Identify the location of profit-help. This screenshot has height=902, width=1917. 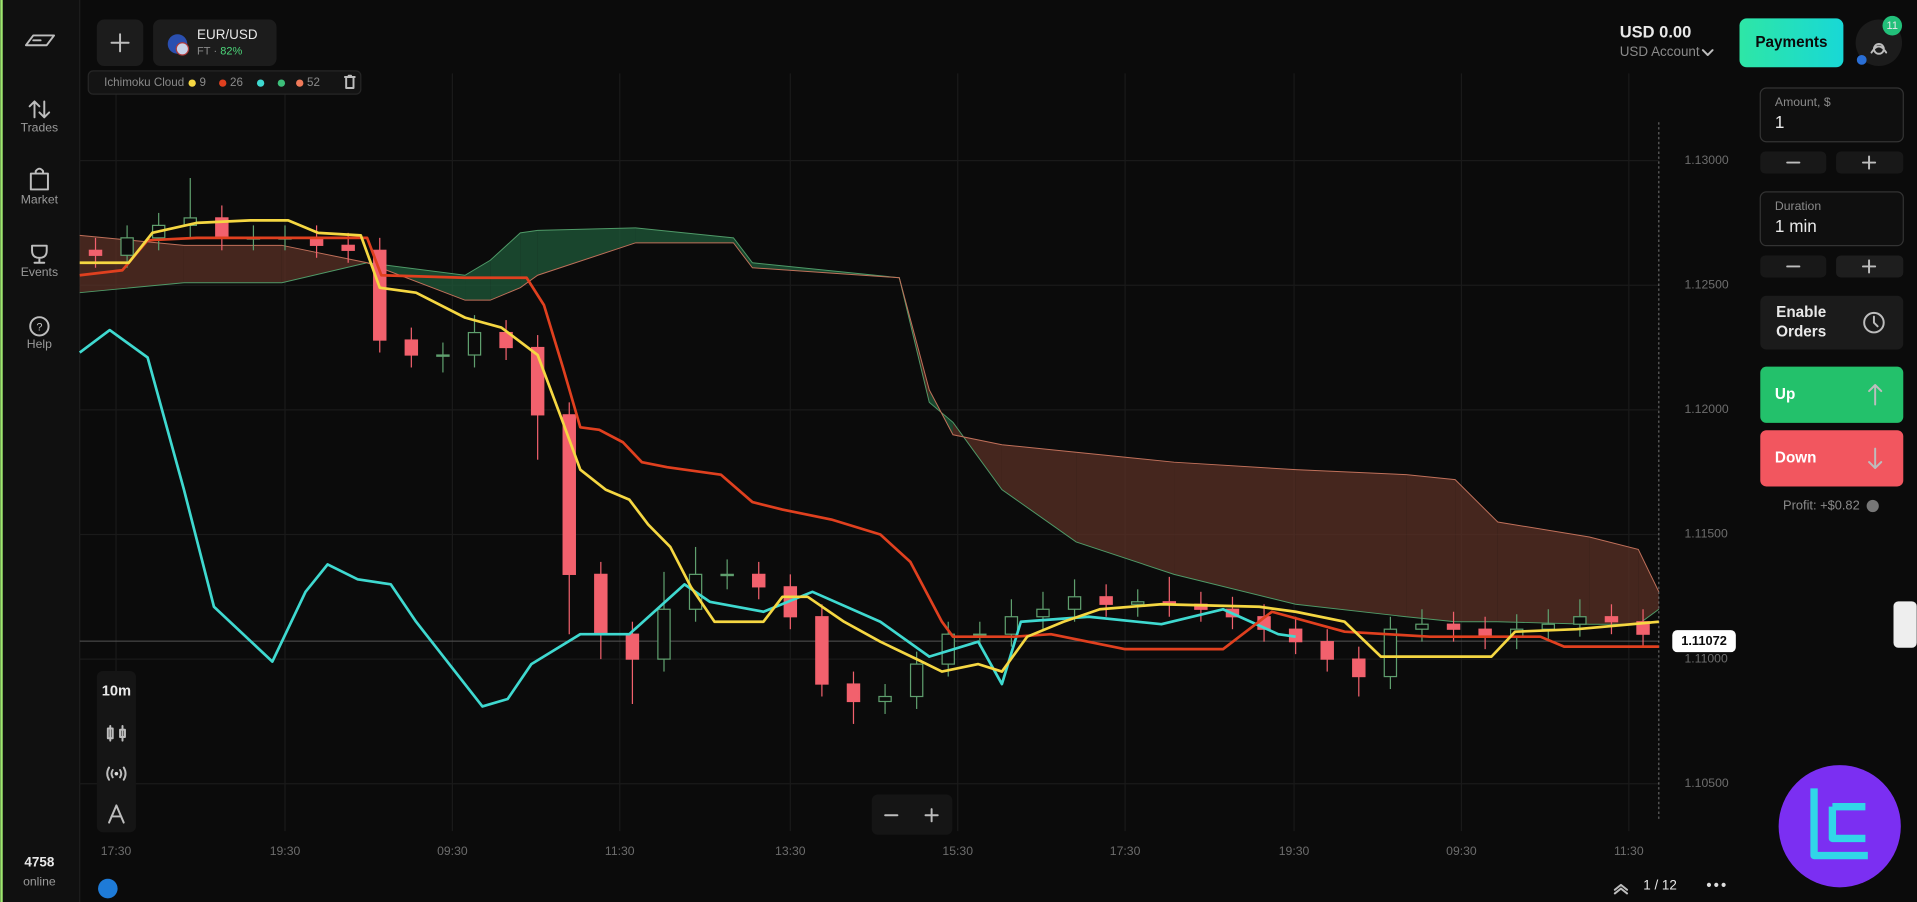
(1872, 506).